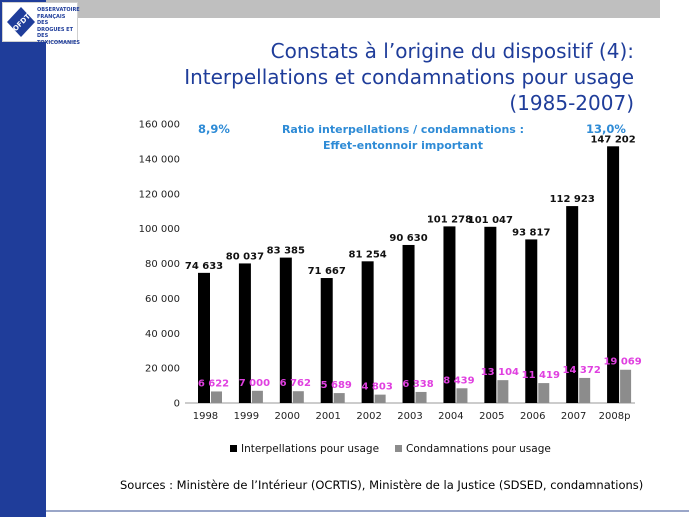  What do you see at coordinates (162, 334) in the screenshot?
I see `y-tick-label: 40 000` at bounding box center [162, 334].